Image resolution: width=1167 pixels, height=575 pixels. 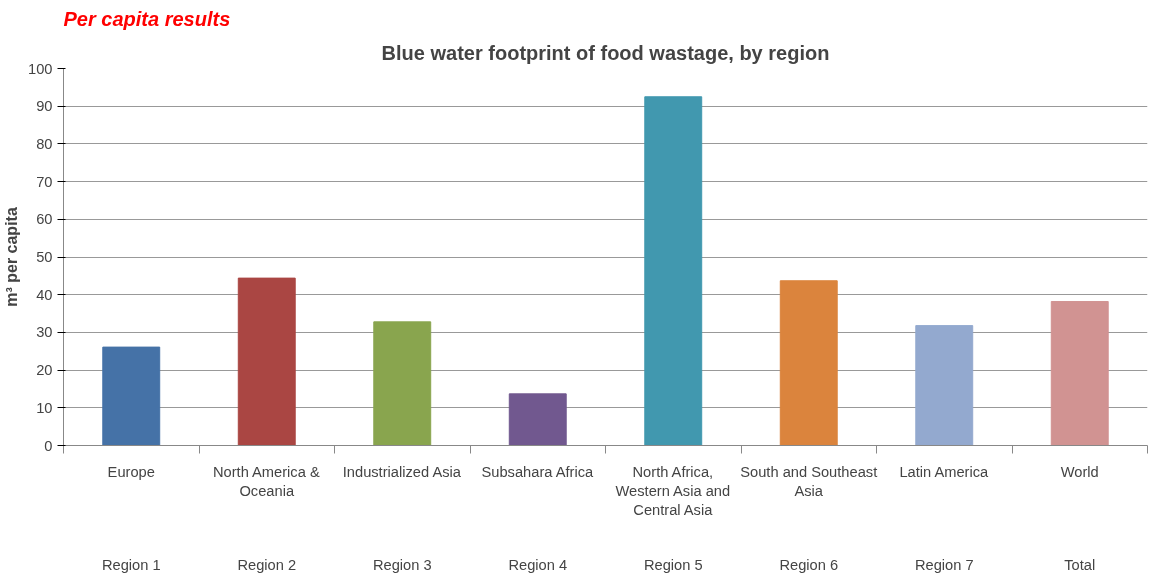 What do you see at coordinates (1079, 471) in the screenshot?
I see `x-tick-label: World` at bounding box center [1079, 471].